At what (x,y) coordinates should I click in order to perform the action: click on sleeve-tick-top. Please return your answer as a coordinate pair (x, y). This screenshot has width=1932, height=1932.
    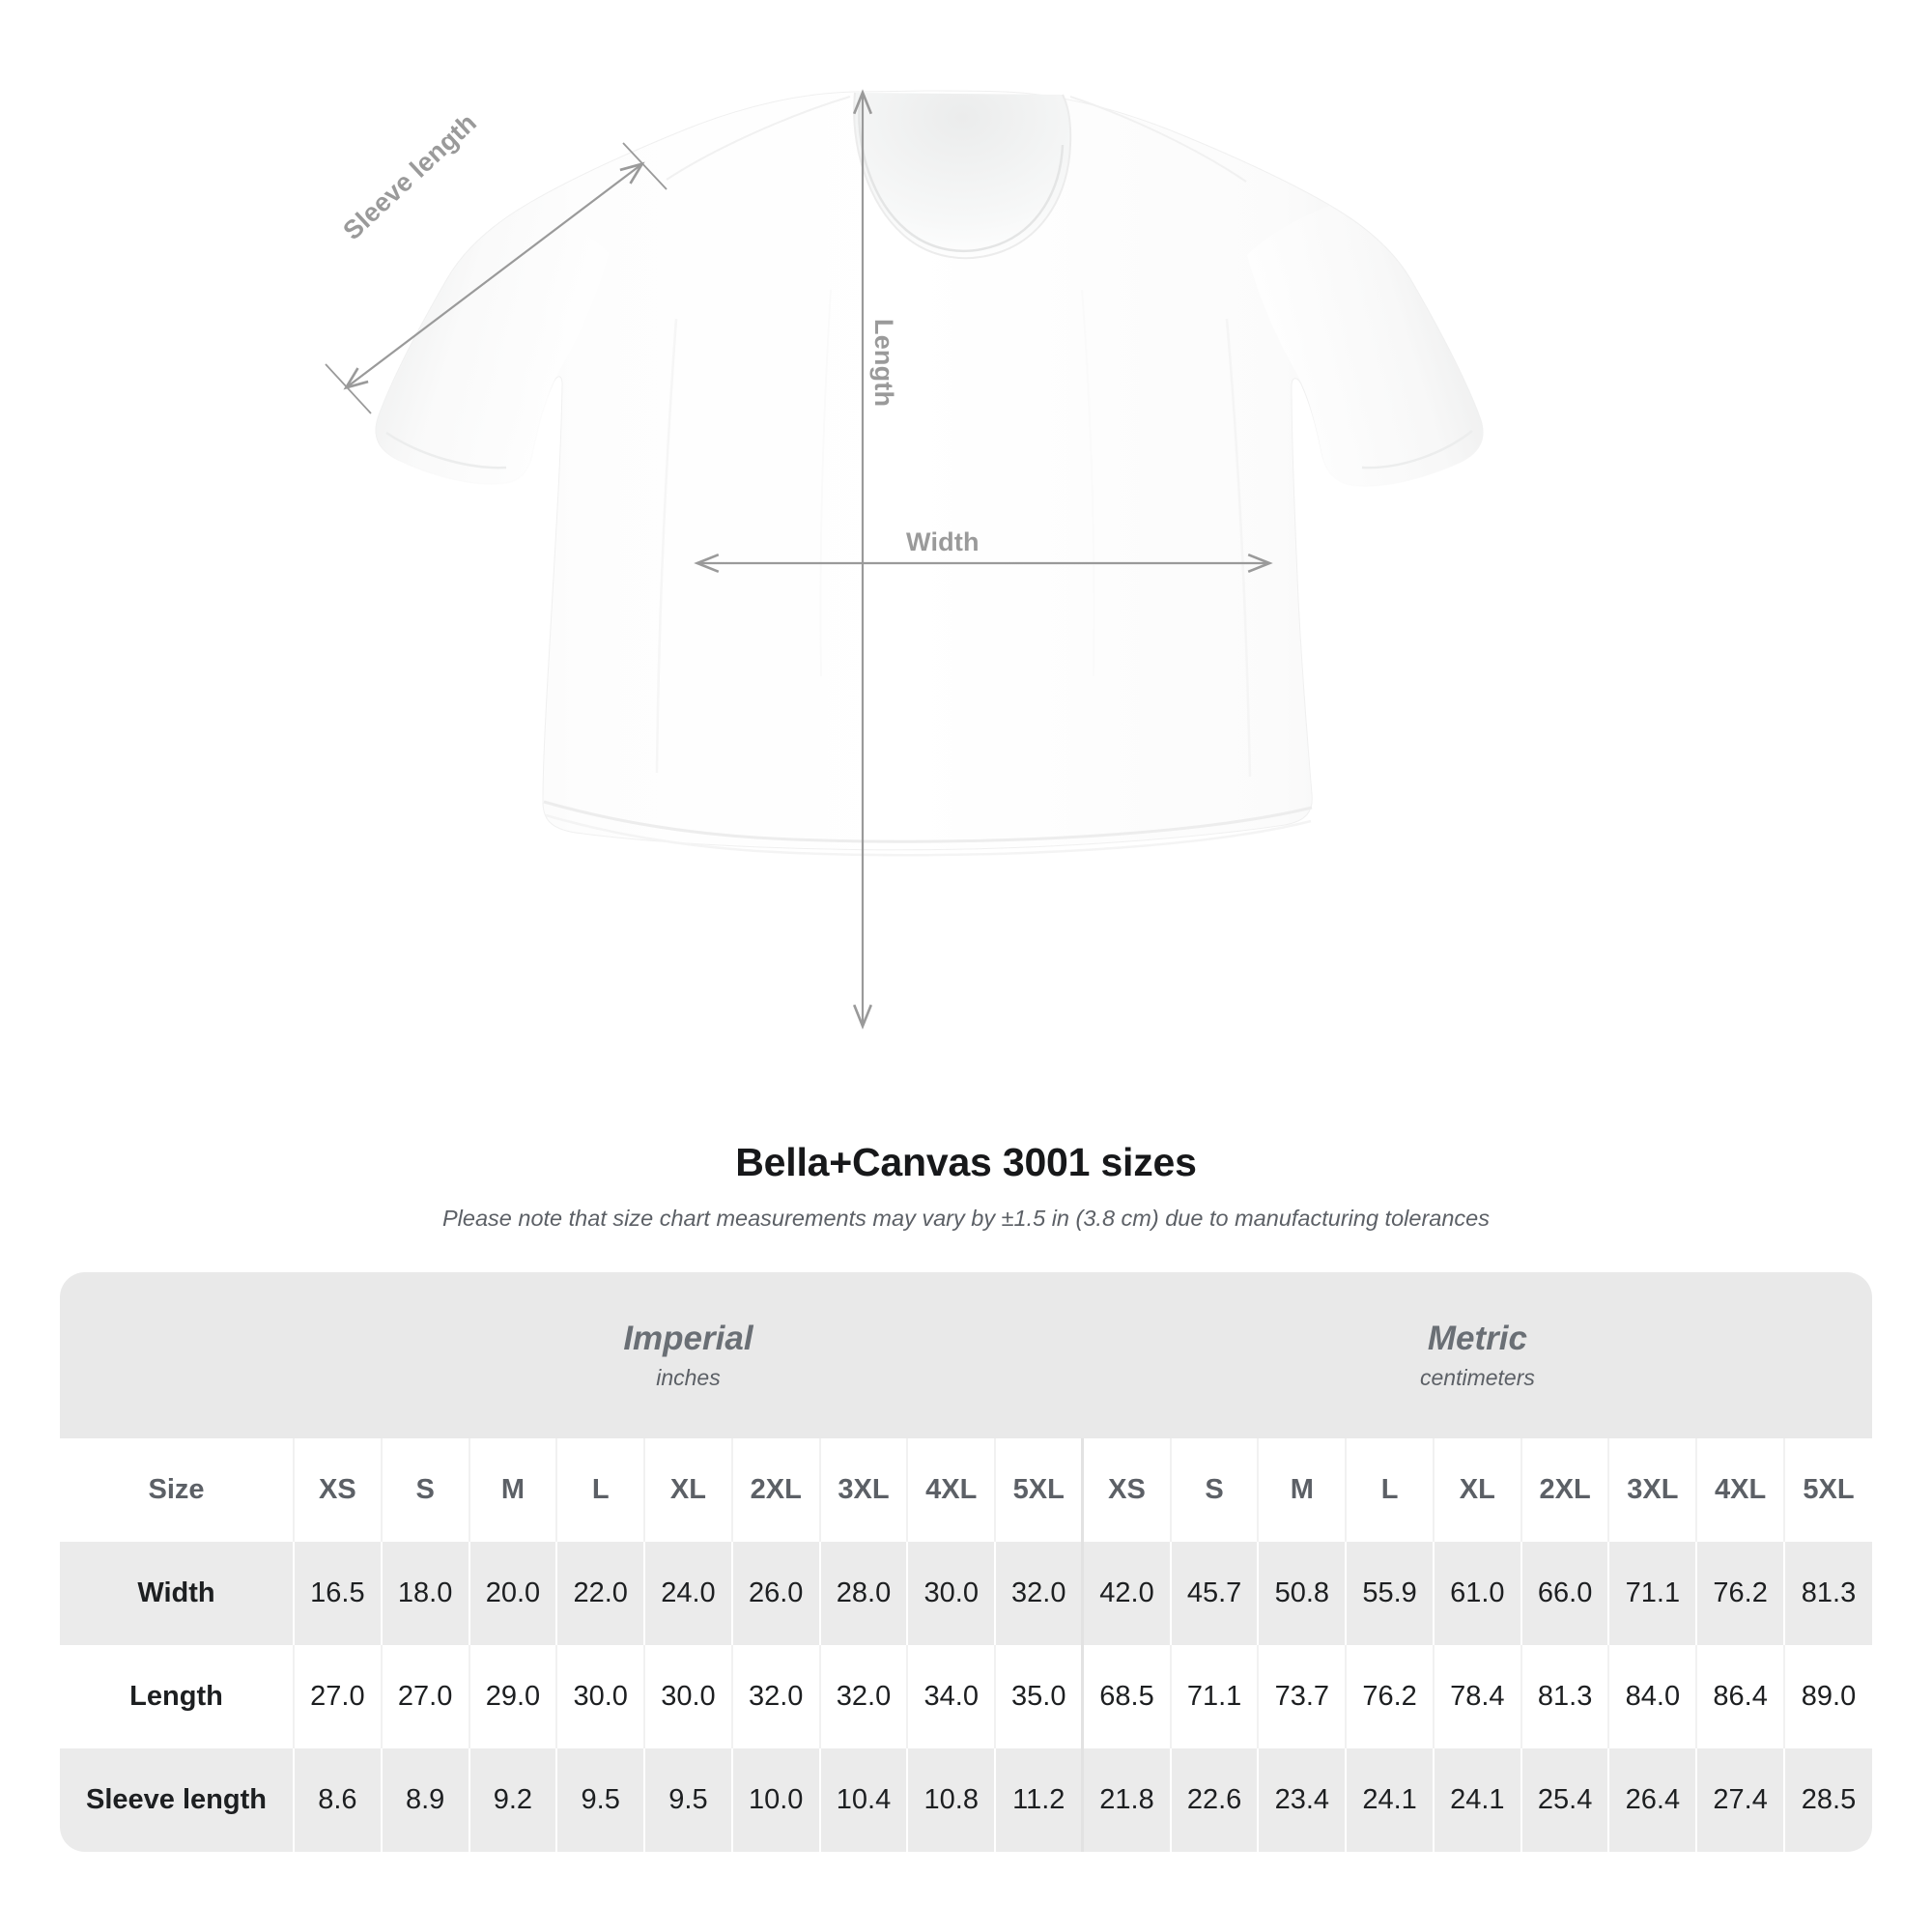
    Looking at the image, I should click on (645, 166).